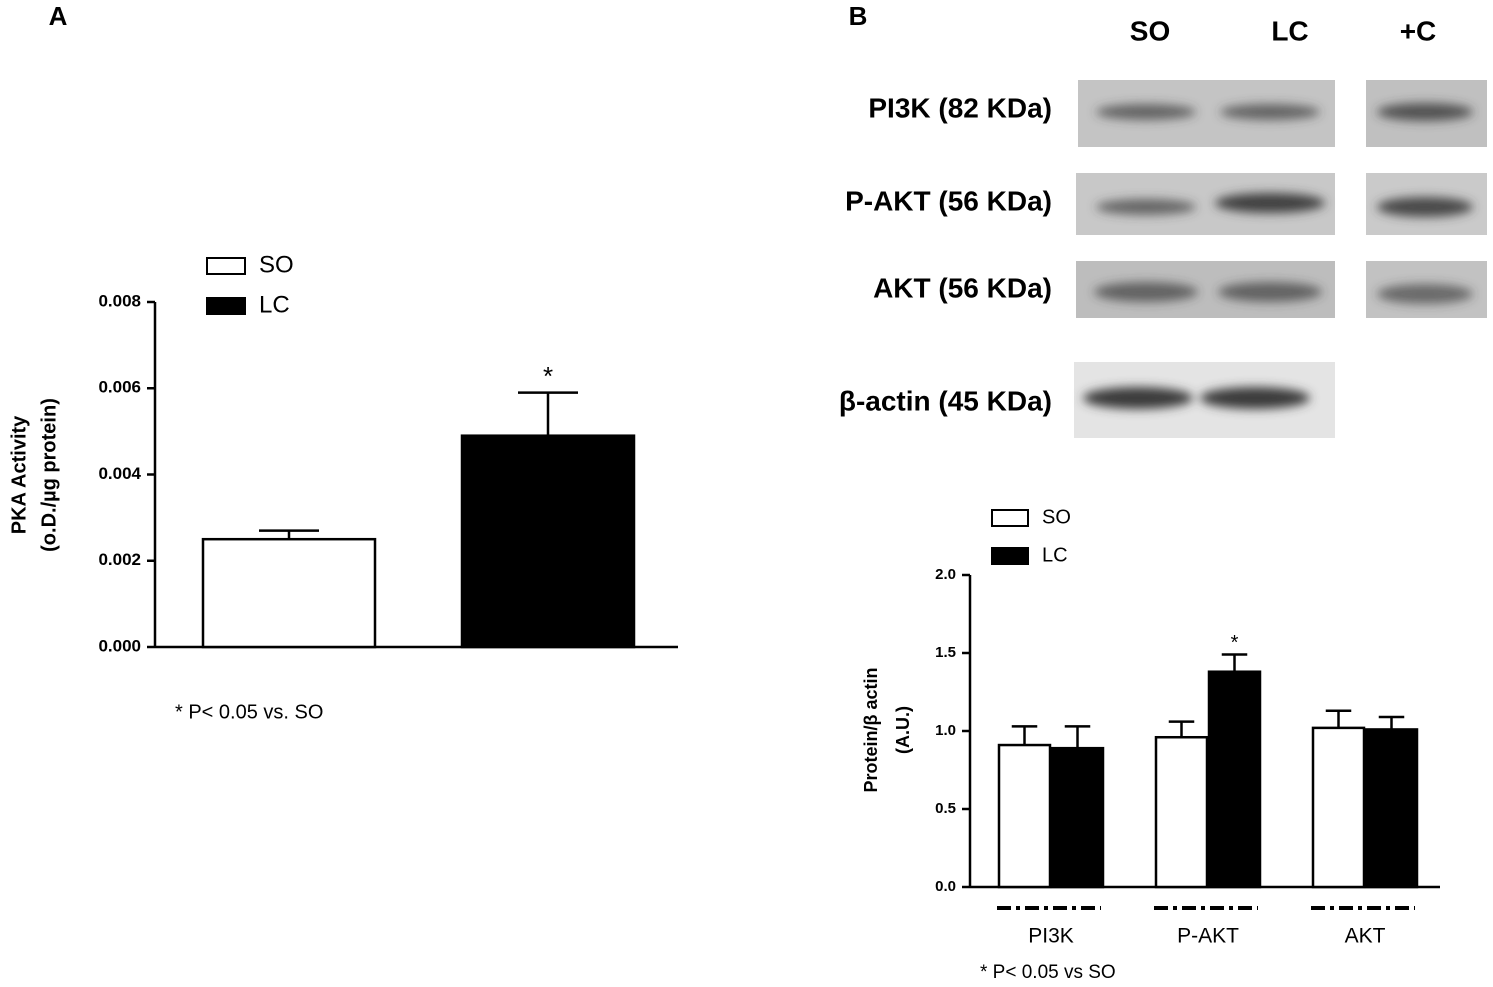 This screenshot has width=1493, height=987. Describe the element at coordinates (1150, 30) in the screenshot. I see `blot-column-label: SO` at that location.